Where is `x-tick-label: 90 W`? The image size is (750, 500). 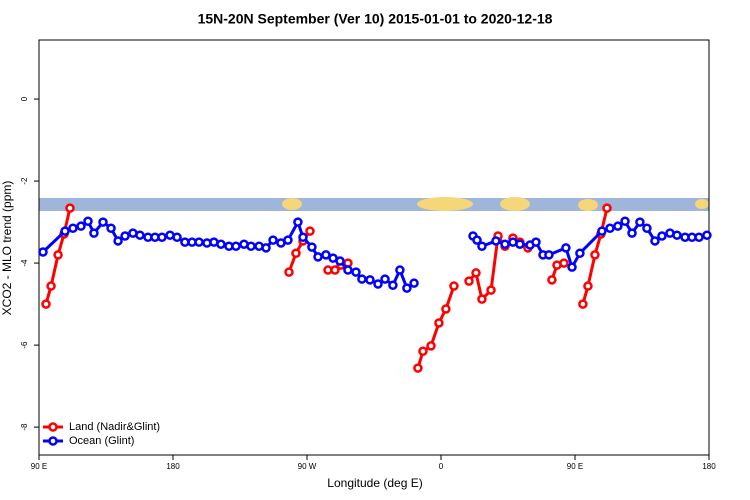 x-tick-label: 90 W is located at coordinates (307, 466).